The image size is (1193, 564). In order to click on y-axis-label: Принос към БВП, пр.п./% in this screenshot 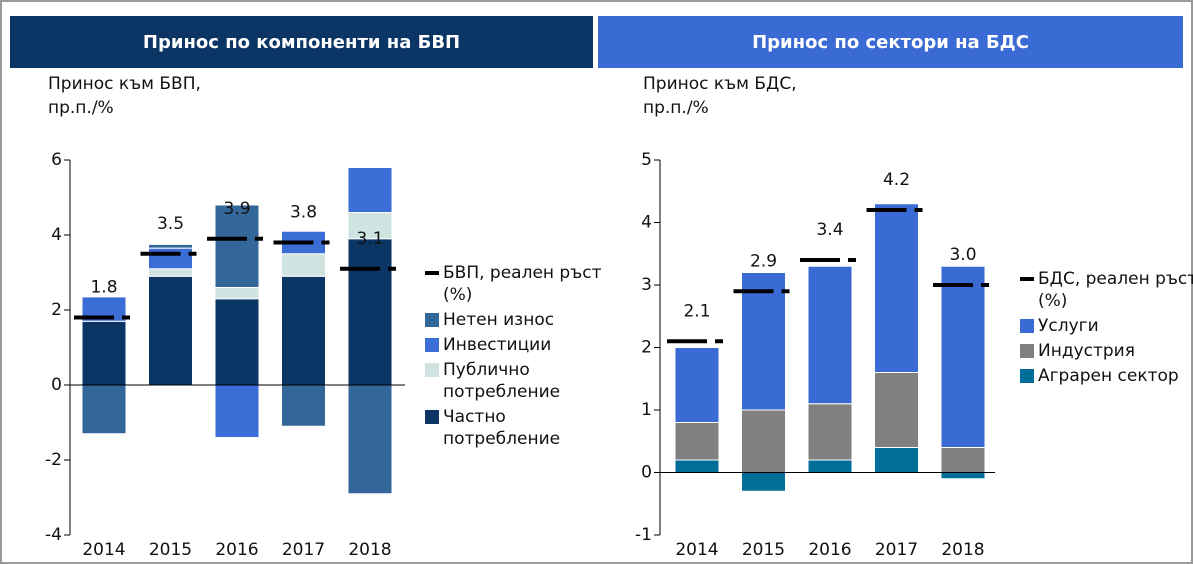, I will do `click(124, 96)`.